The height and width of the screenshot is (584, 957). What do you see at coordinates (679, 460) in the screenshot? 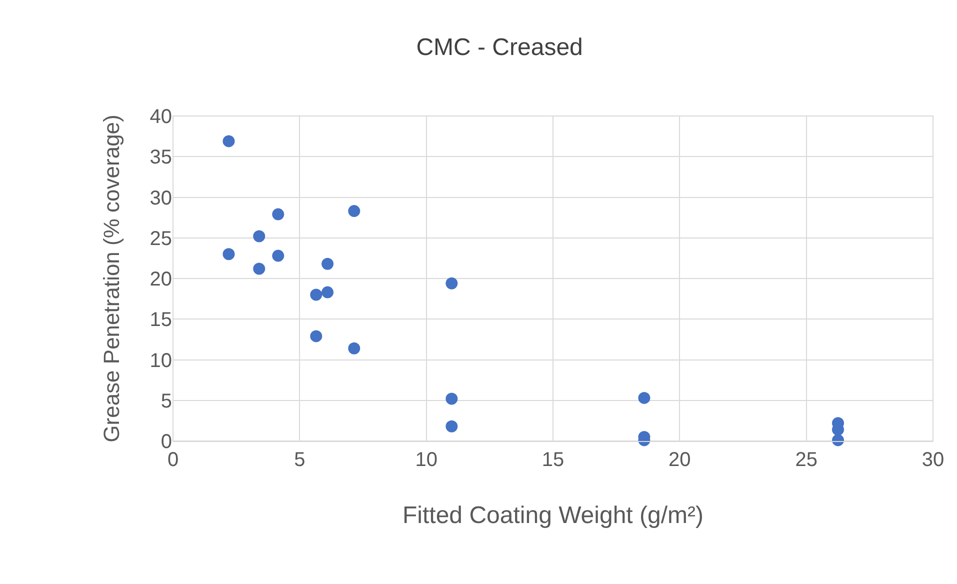
I see `x-tick-label: 20` at bounding box center [679, 460].